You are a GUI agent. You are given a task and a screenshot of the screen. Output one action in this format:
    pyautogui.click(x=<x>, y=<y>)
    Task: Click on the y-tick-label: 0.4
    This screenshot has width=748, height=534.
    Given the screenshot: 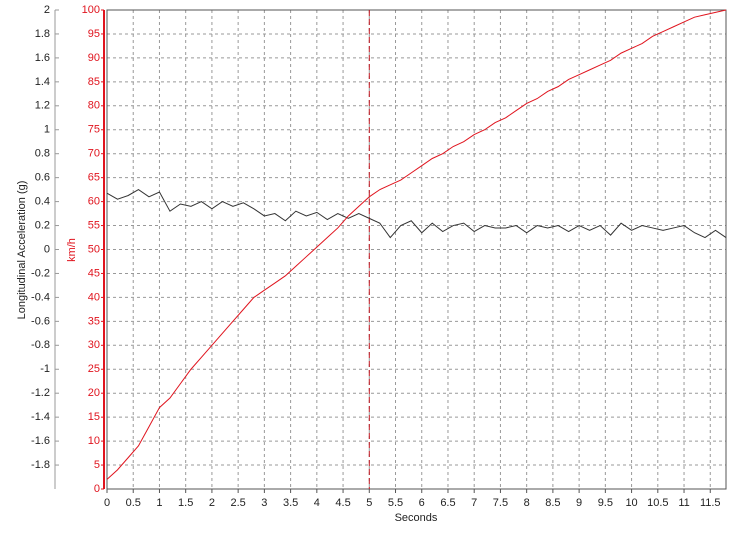 What is the action you would take?
    pyautogui.click(x=42, y=202)
    